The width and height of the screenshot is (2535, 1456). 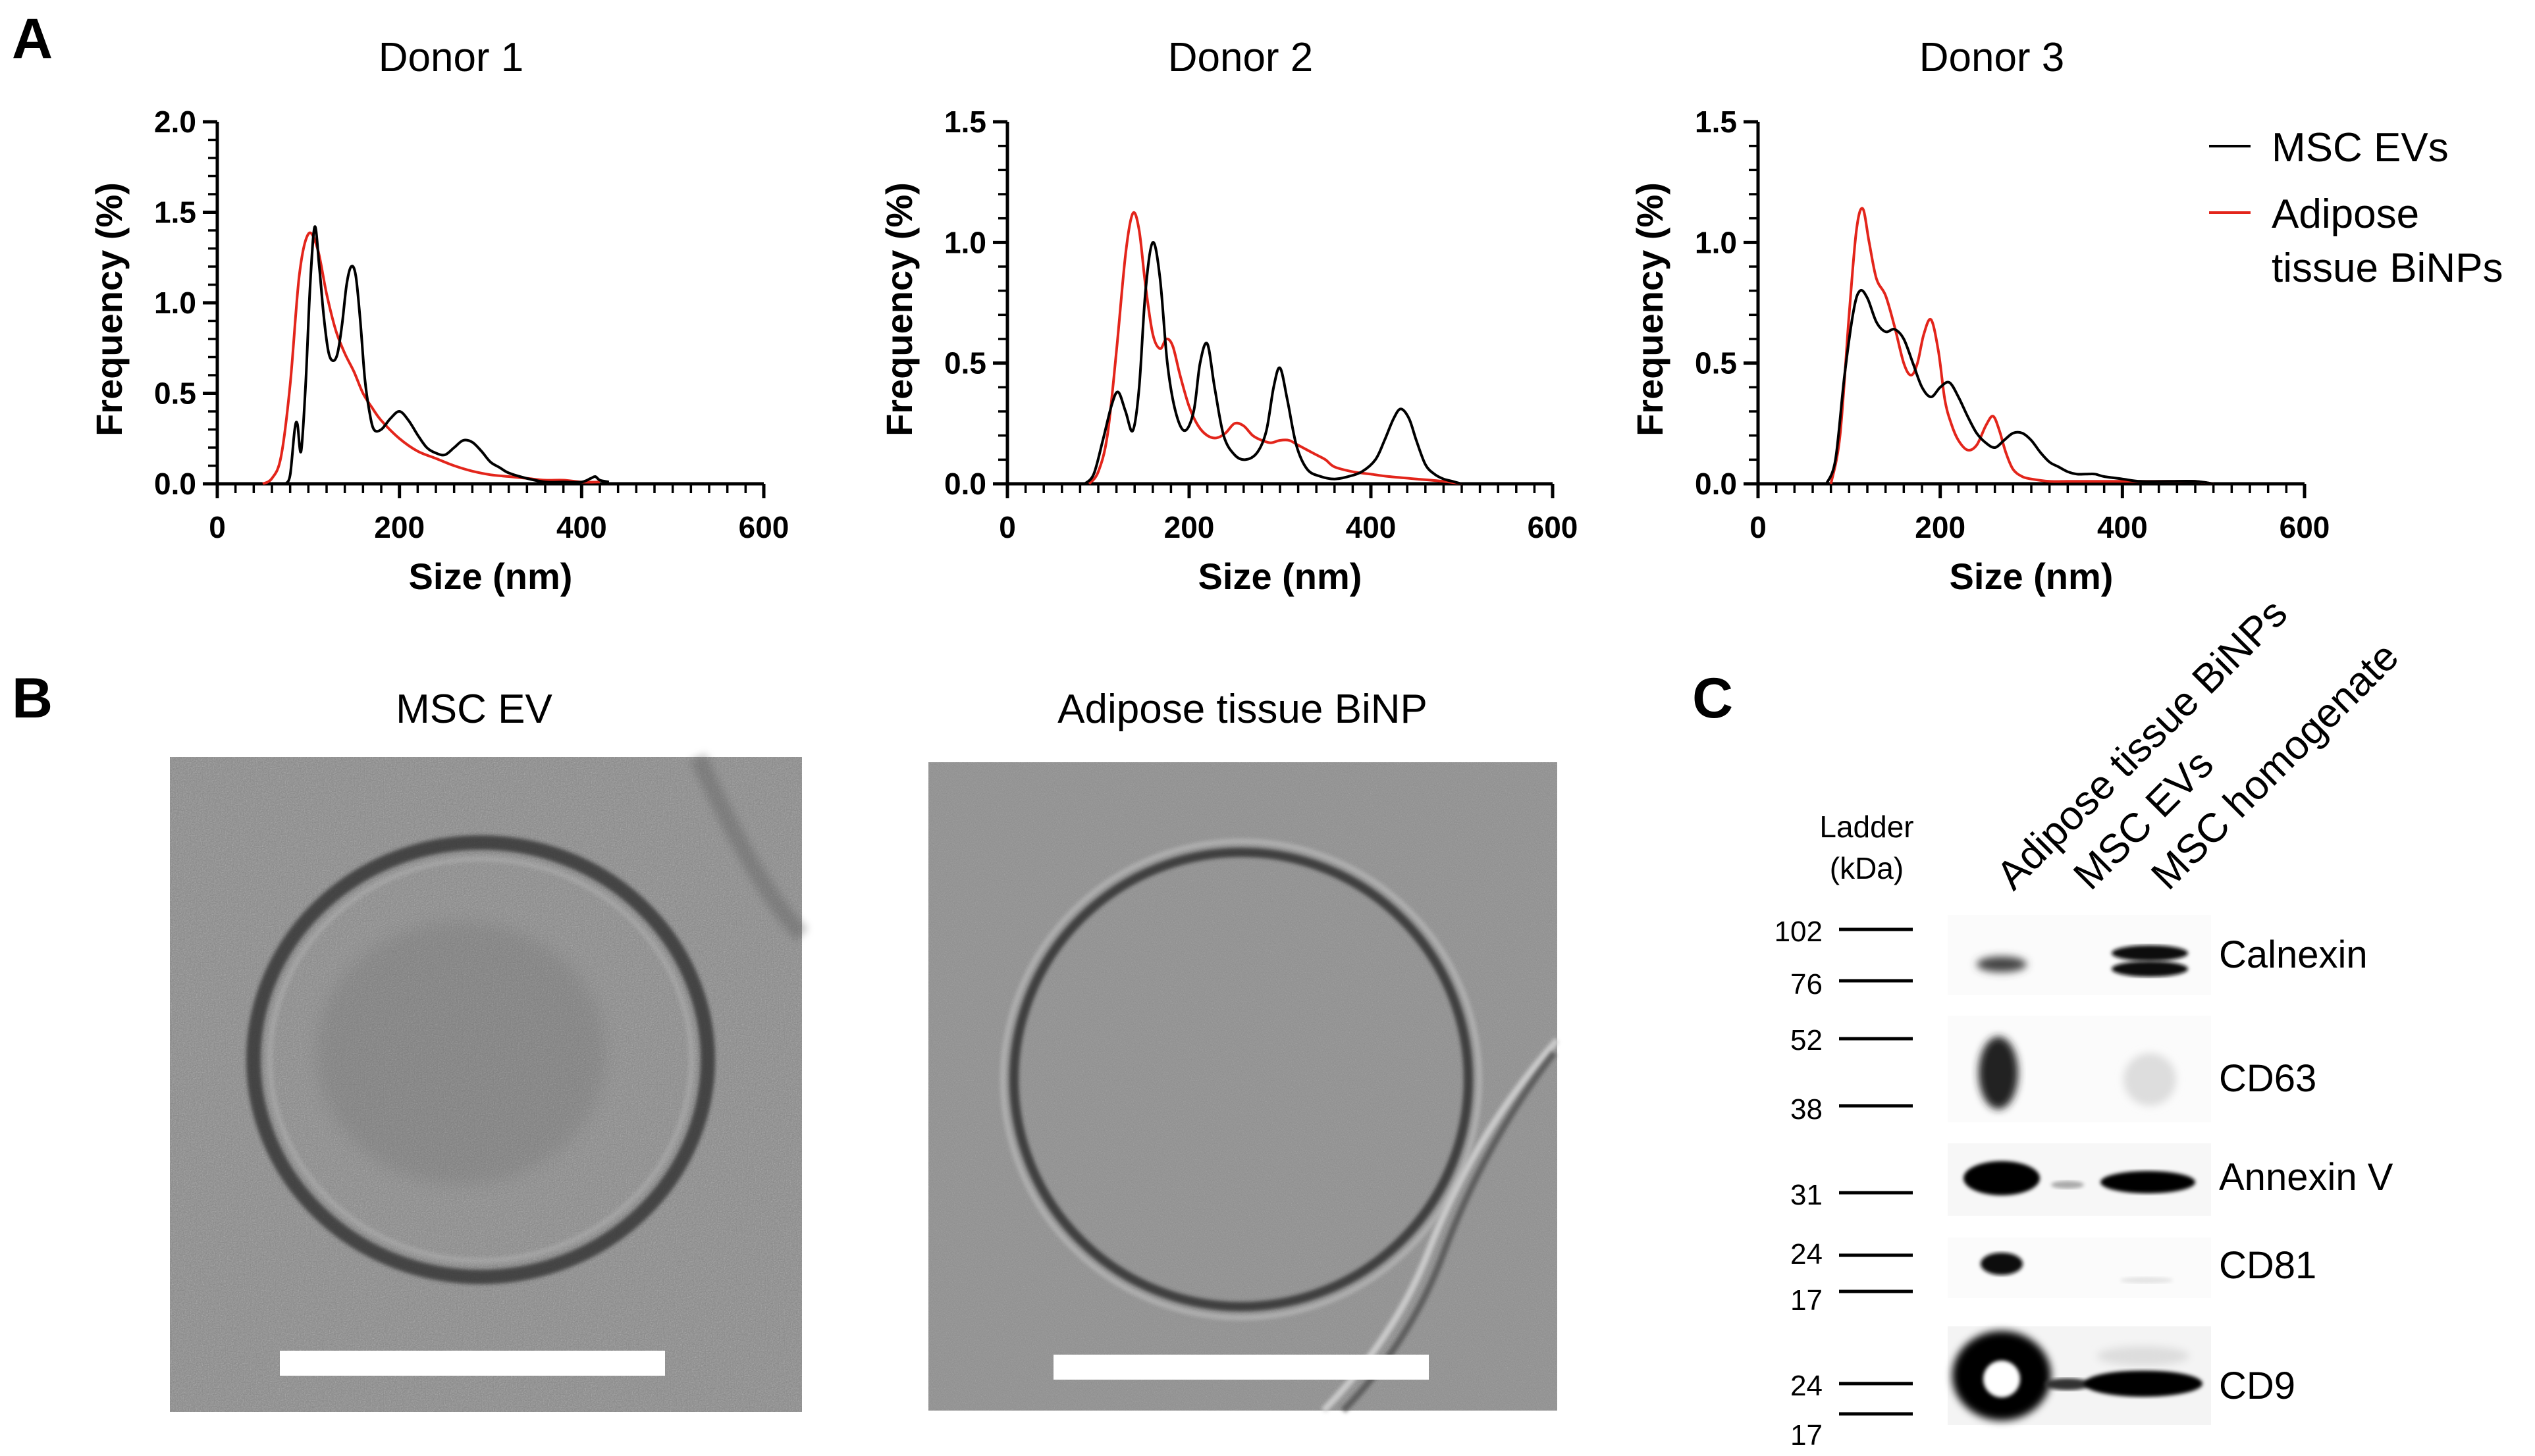 I want to click on y-tick-label: 2.0, so click(x=175, y=122).